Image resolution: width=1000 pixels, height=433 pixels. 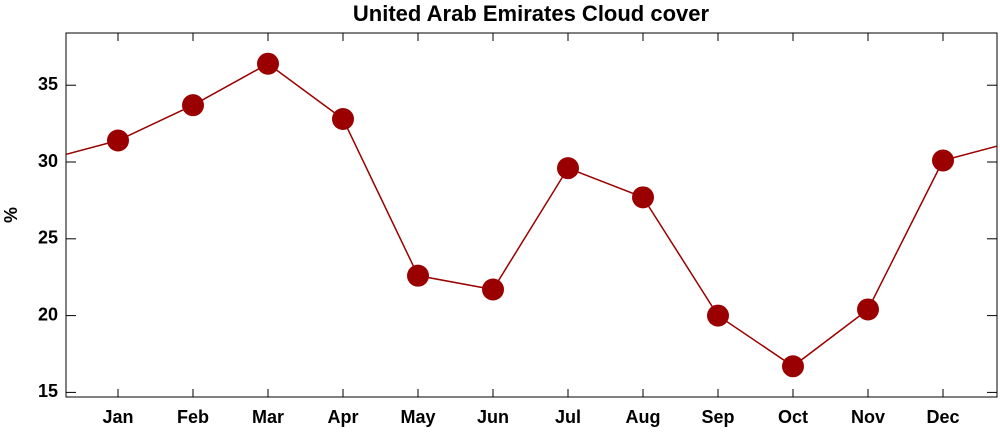 I want to click on x-tick-label: Nov, so click(x=868, y=417).